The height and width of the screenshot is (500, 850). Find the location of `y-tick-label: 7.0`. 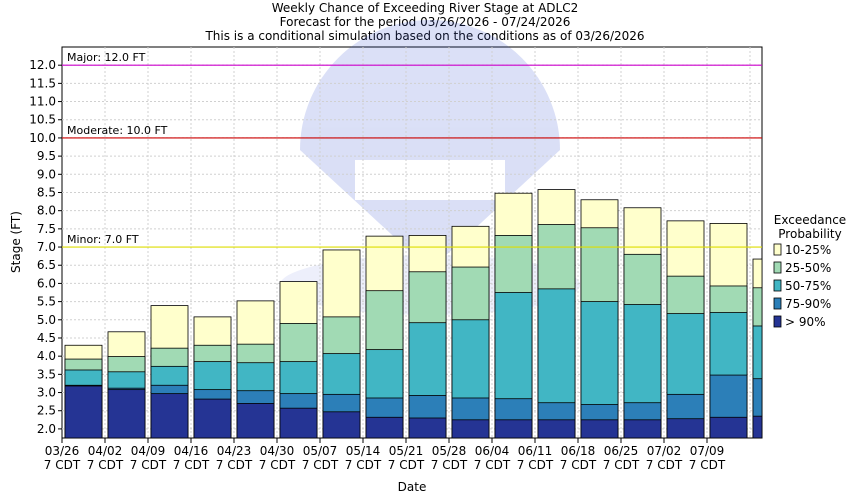

y-tick-label: 7.0 is located at coordinates (46, 247).